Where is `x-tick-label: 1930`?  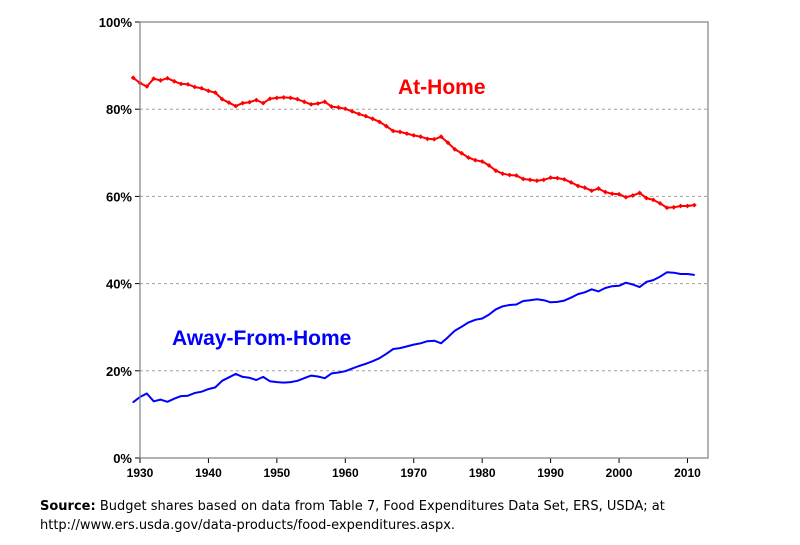 x-tick-label: 1930 is located at coordinates (140, 473).